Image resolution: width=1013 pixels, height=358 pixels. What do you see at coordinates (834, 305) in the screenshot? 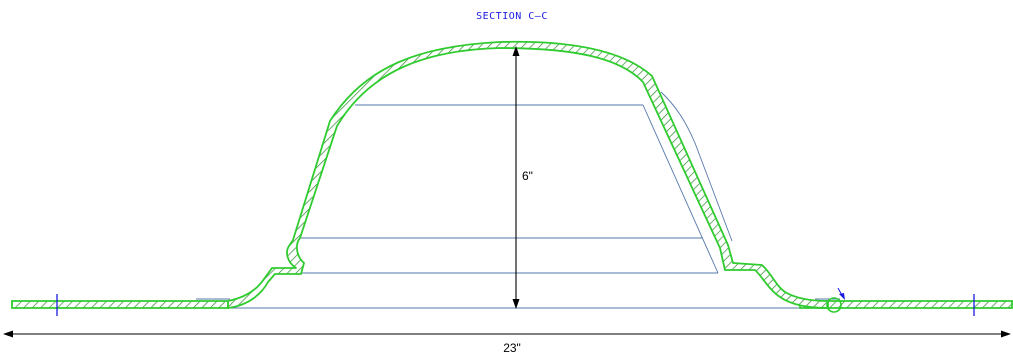
I see `detail-circle` at bounding box center [834, 305].